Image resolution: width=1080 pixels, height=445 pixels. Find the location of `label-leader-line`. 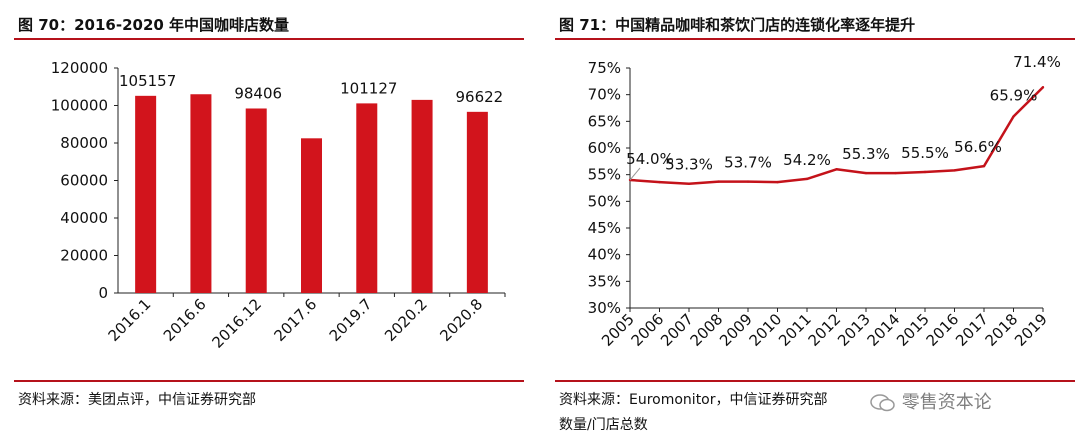

label-leader-line is located at coordinates (635, 174).